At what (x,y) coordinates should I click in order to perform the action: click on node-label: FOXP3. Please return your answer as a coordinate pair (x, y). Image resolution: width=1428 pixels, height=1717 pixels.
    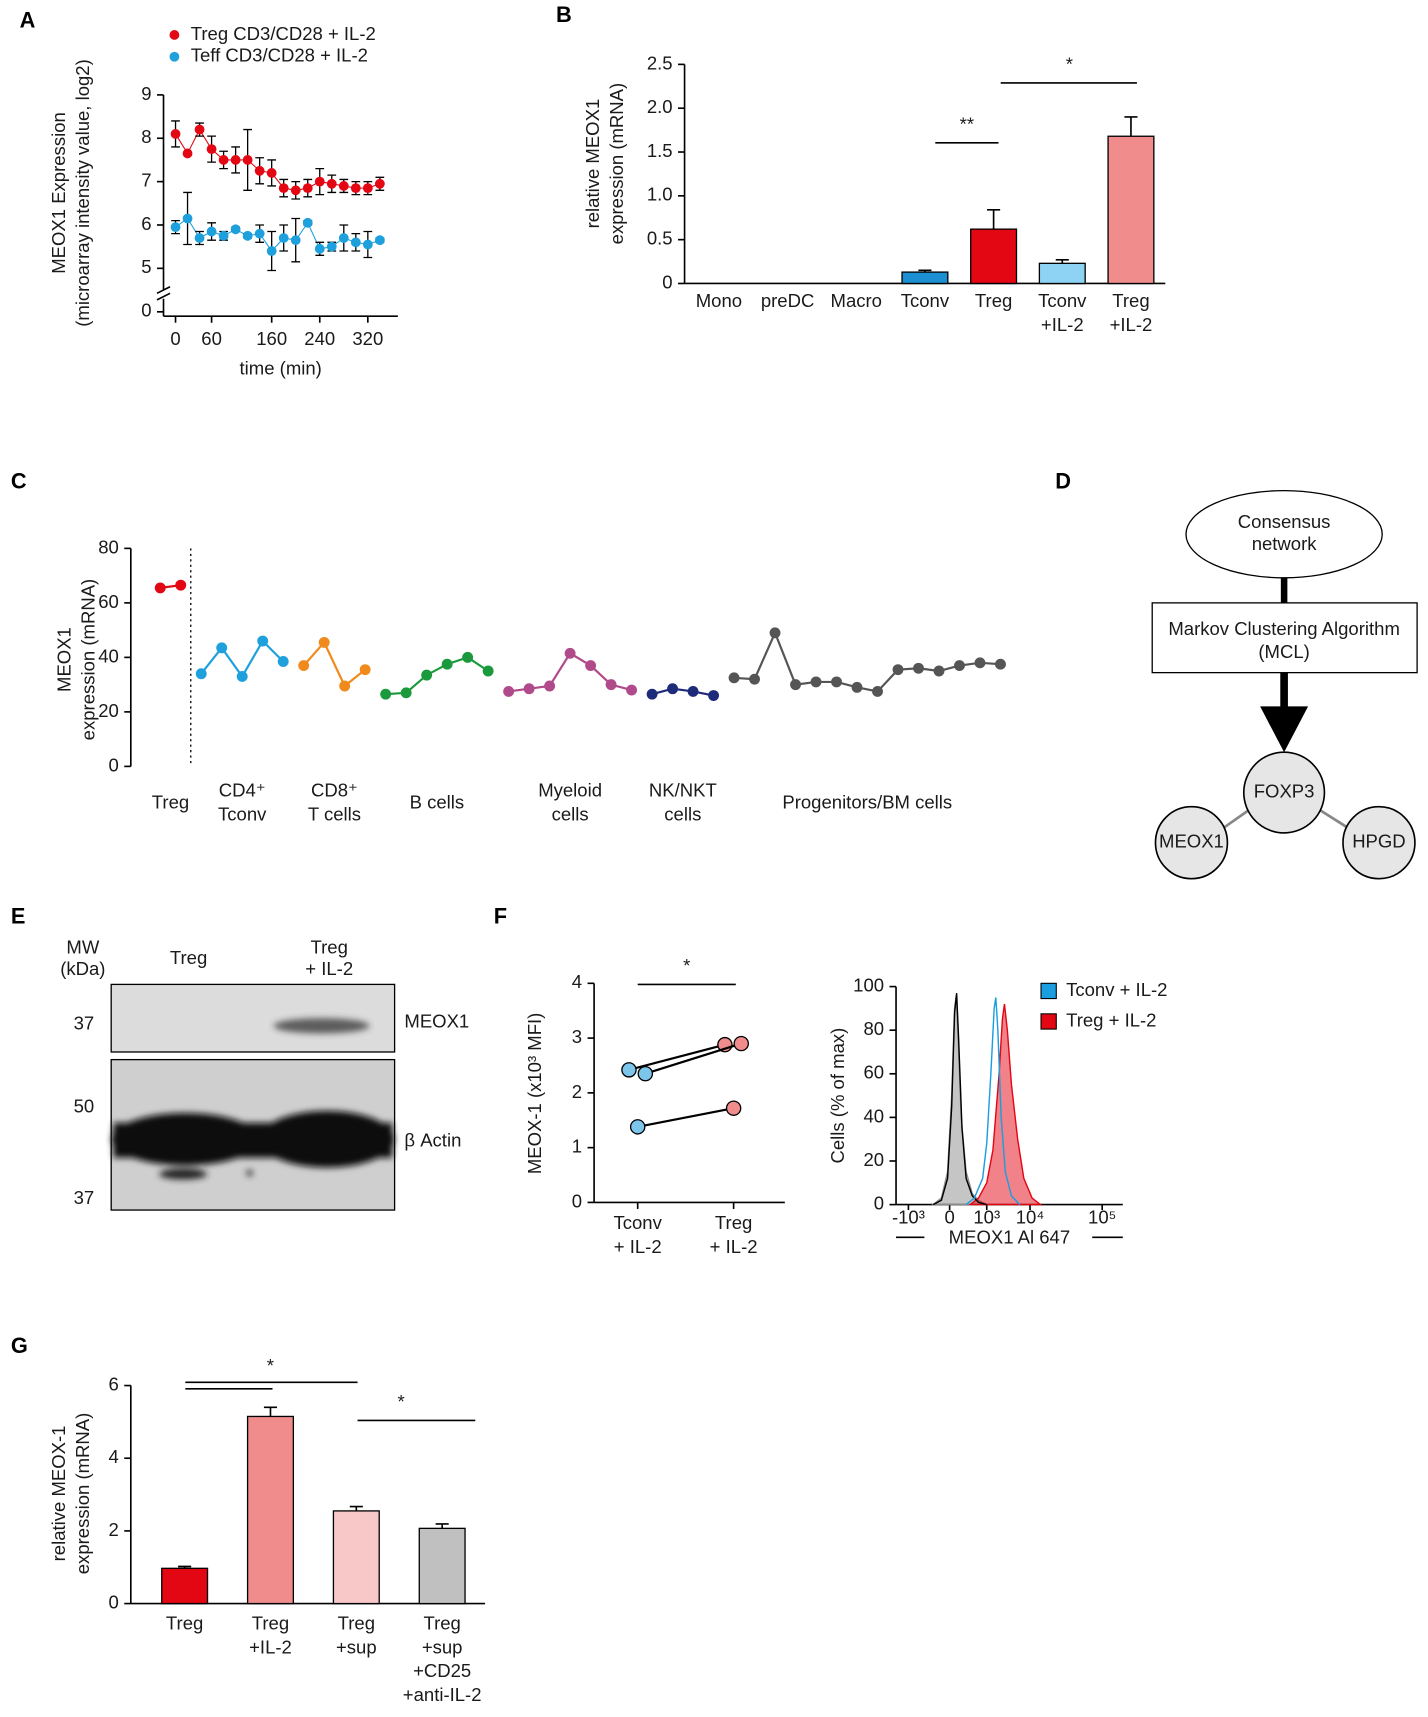
    Looking at the image, I should click on (1284, 790).